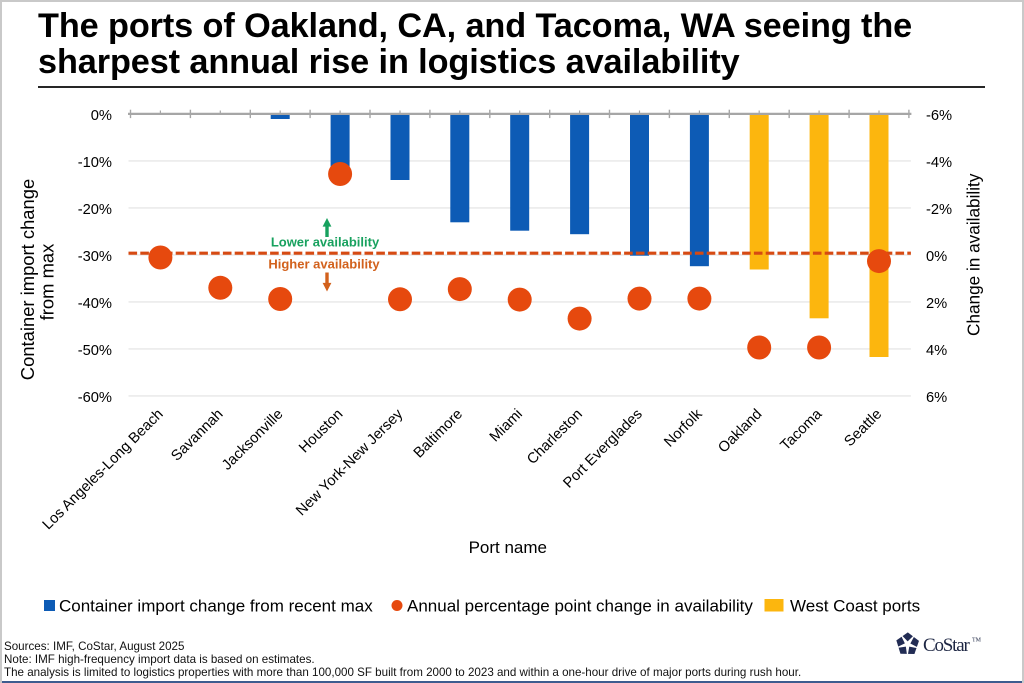  What do you see at coordinates (95, 257) in the screenshot?
I see `svg-text: -30%` at bounding box center [95, 257].